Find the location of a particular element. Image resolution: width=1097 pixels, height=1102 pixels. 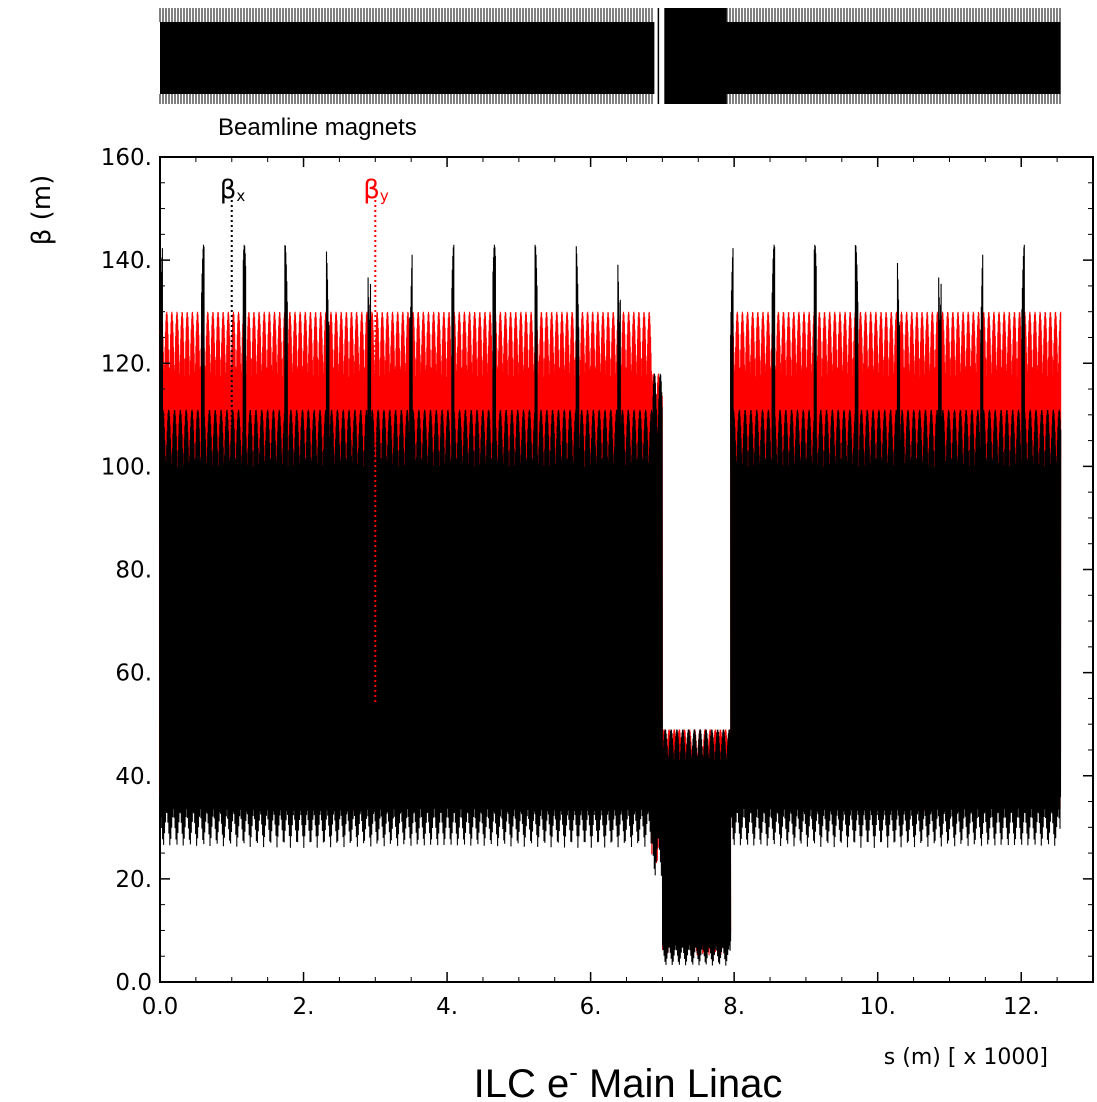

y-axis-label: β (m) is located at coordinates (42, 210).